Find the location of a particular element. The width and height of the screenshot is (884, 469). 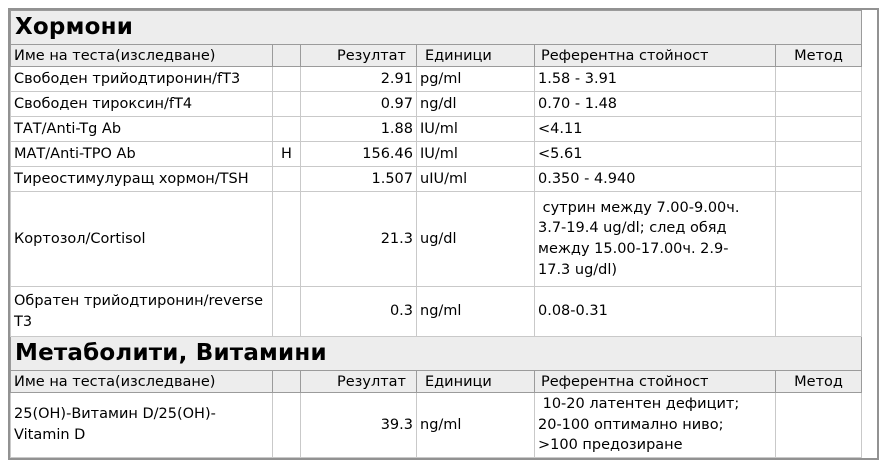

test-name: Тиреостимулуращ хормон/TSH is located at coordinates (141, 179).